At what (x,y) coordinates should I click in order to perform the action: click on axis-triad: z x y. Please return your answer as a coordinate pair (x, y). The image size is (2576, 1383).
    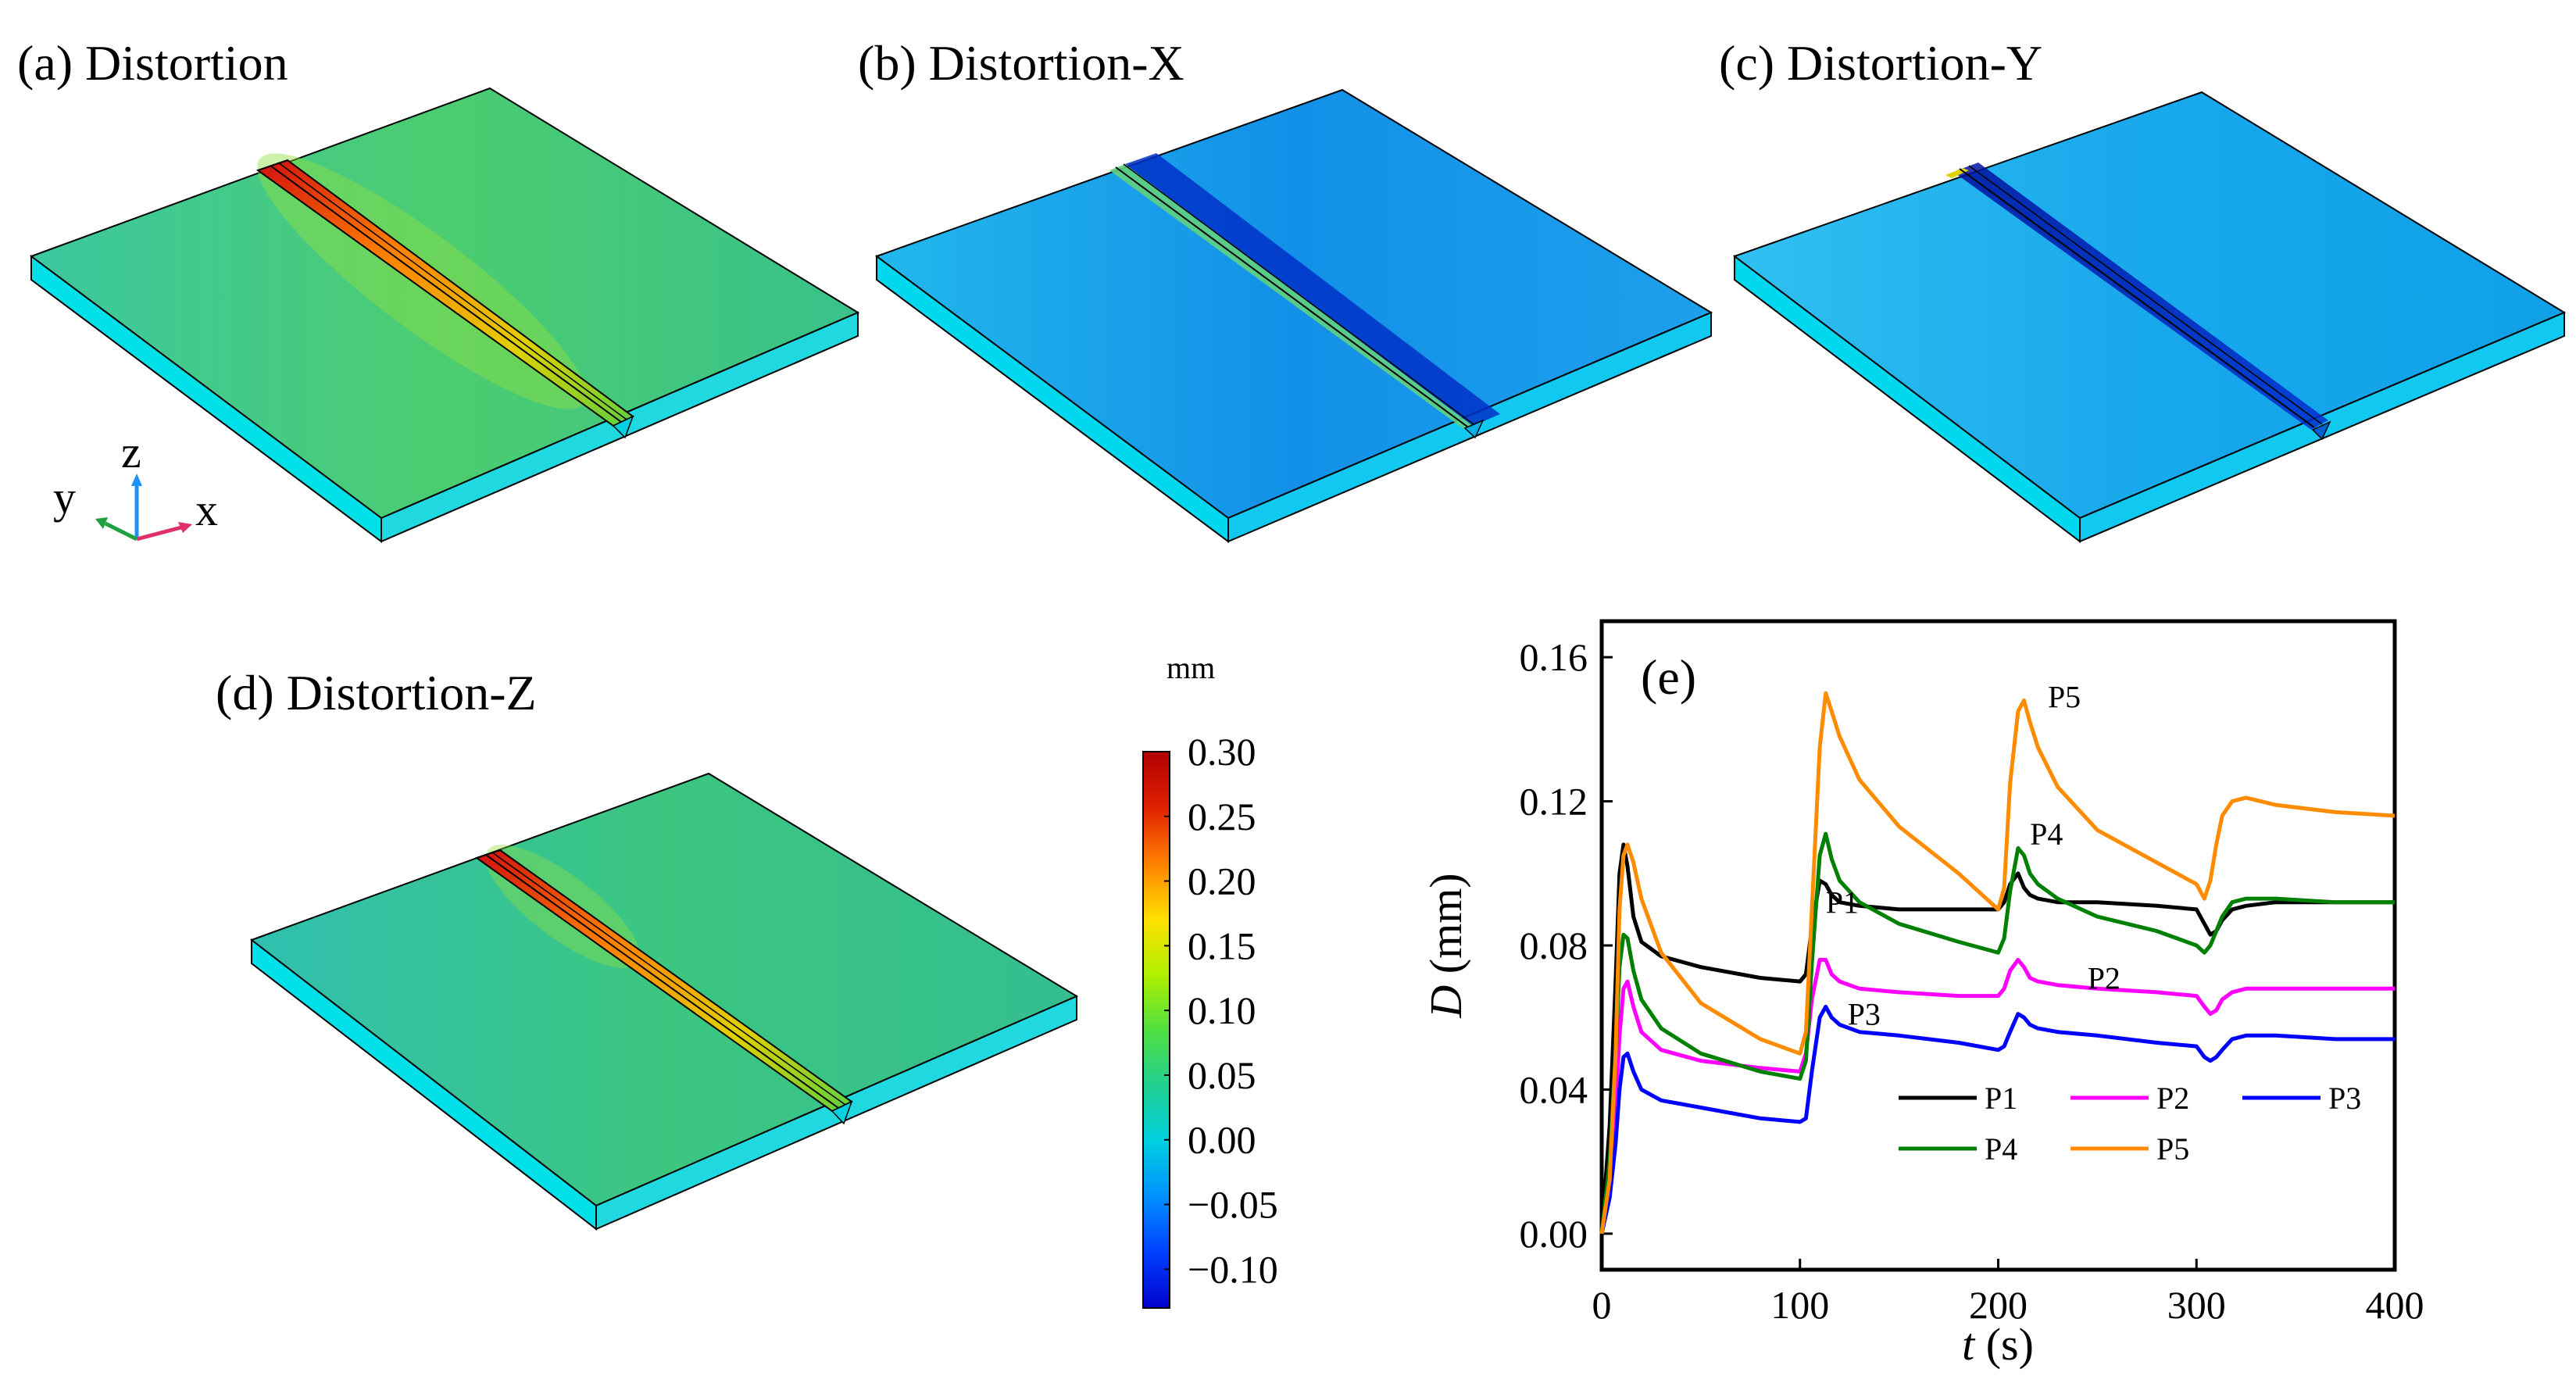
    Looking at the image, I should click on (135, 484).